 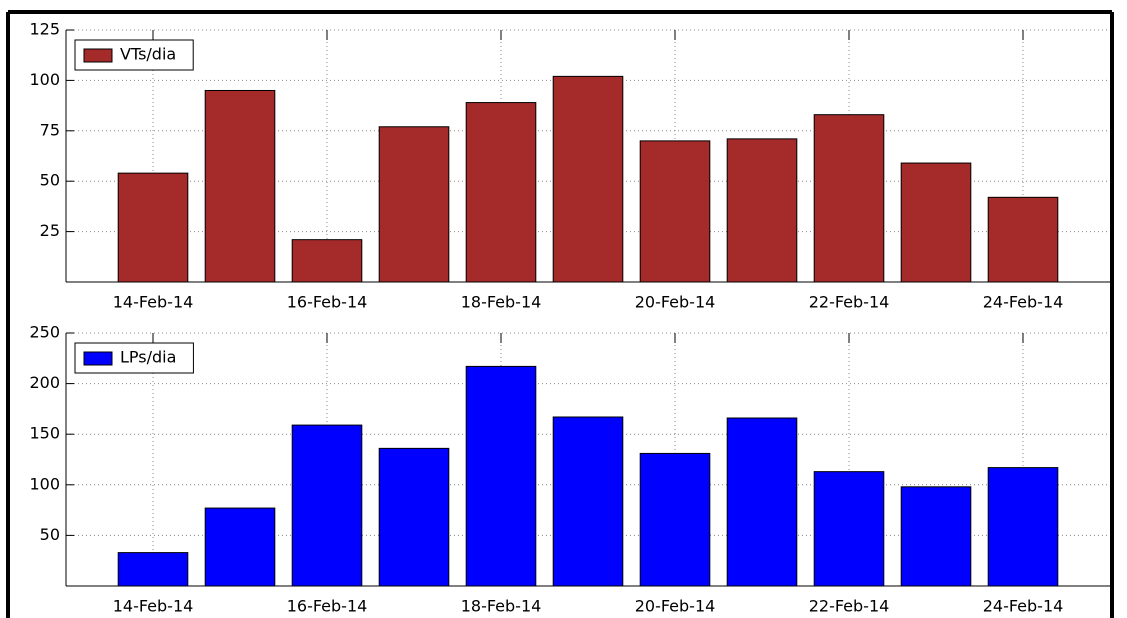 What do you see at coordinates (148, 357) in the screenshot?
I see `legend-label: LPs/dia` at bounding box center [148, 357].